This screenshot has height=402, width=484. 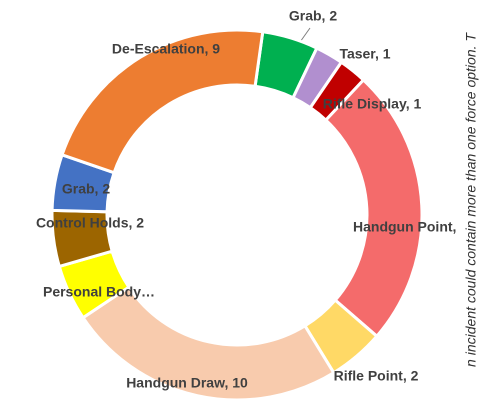 What do you see at coordinates (187, 383) in the screenshot?
I see `data-label: Handgun Draw, 10` at bounding box center [187, 383].